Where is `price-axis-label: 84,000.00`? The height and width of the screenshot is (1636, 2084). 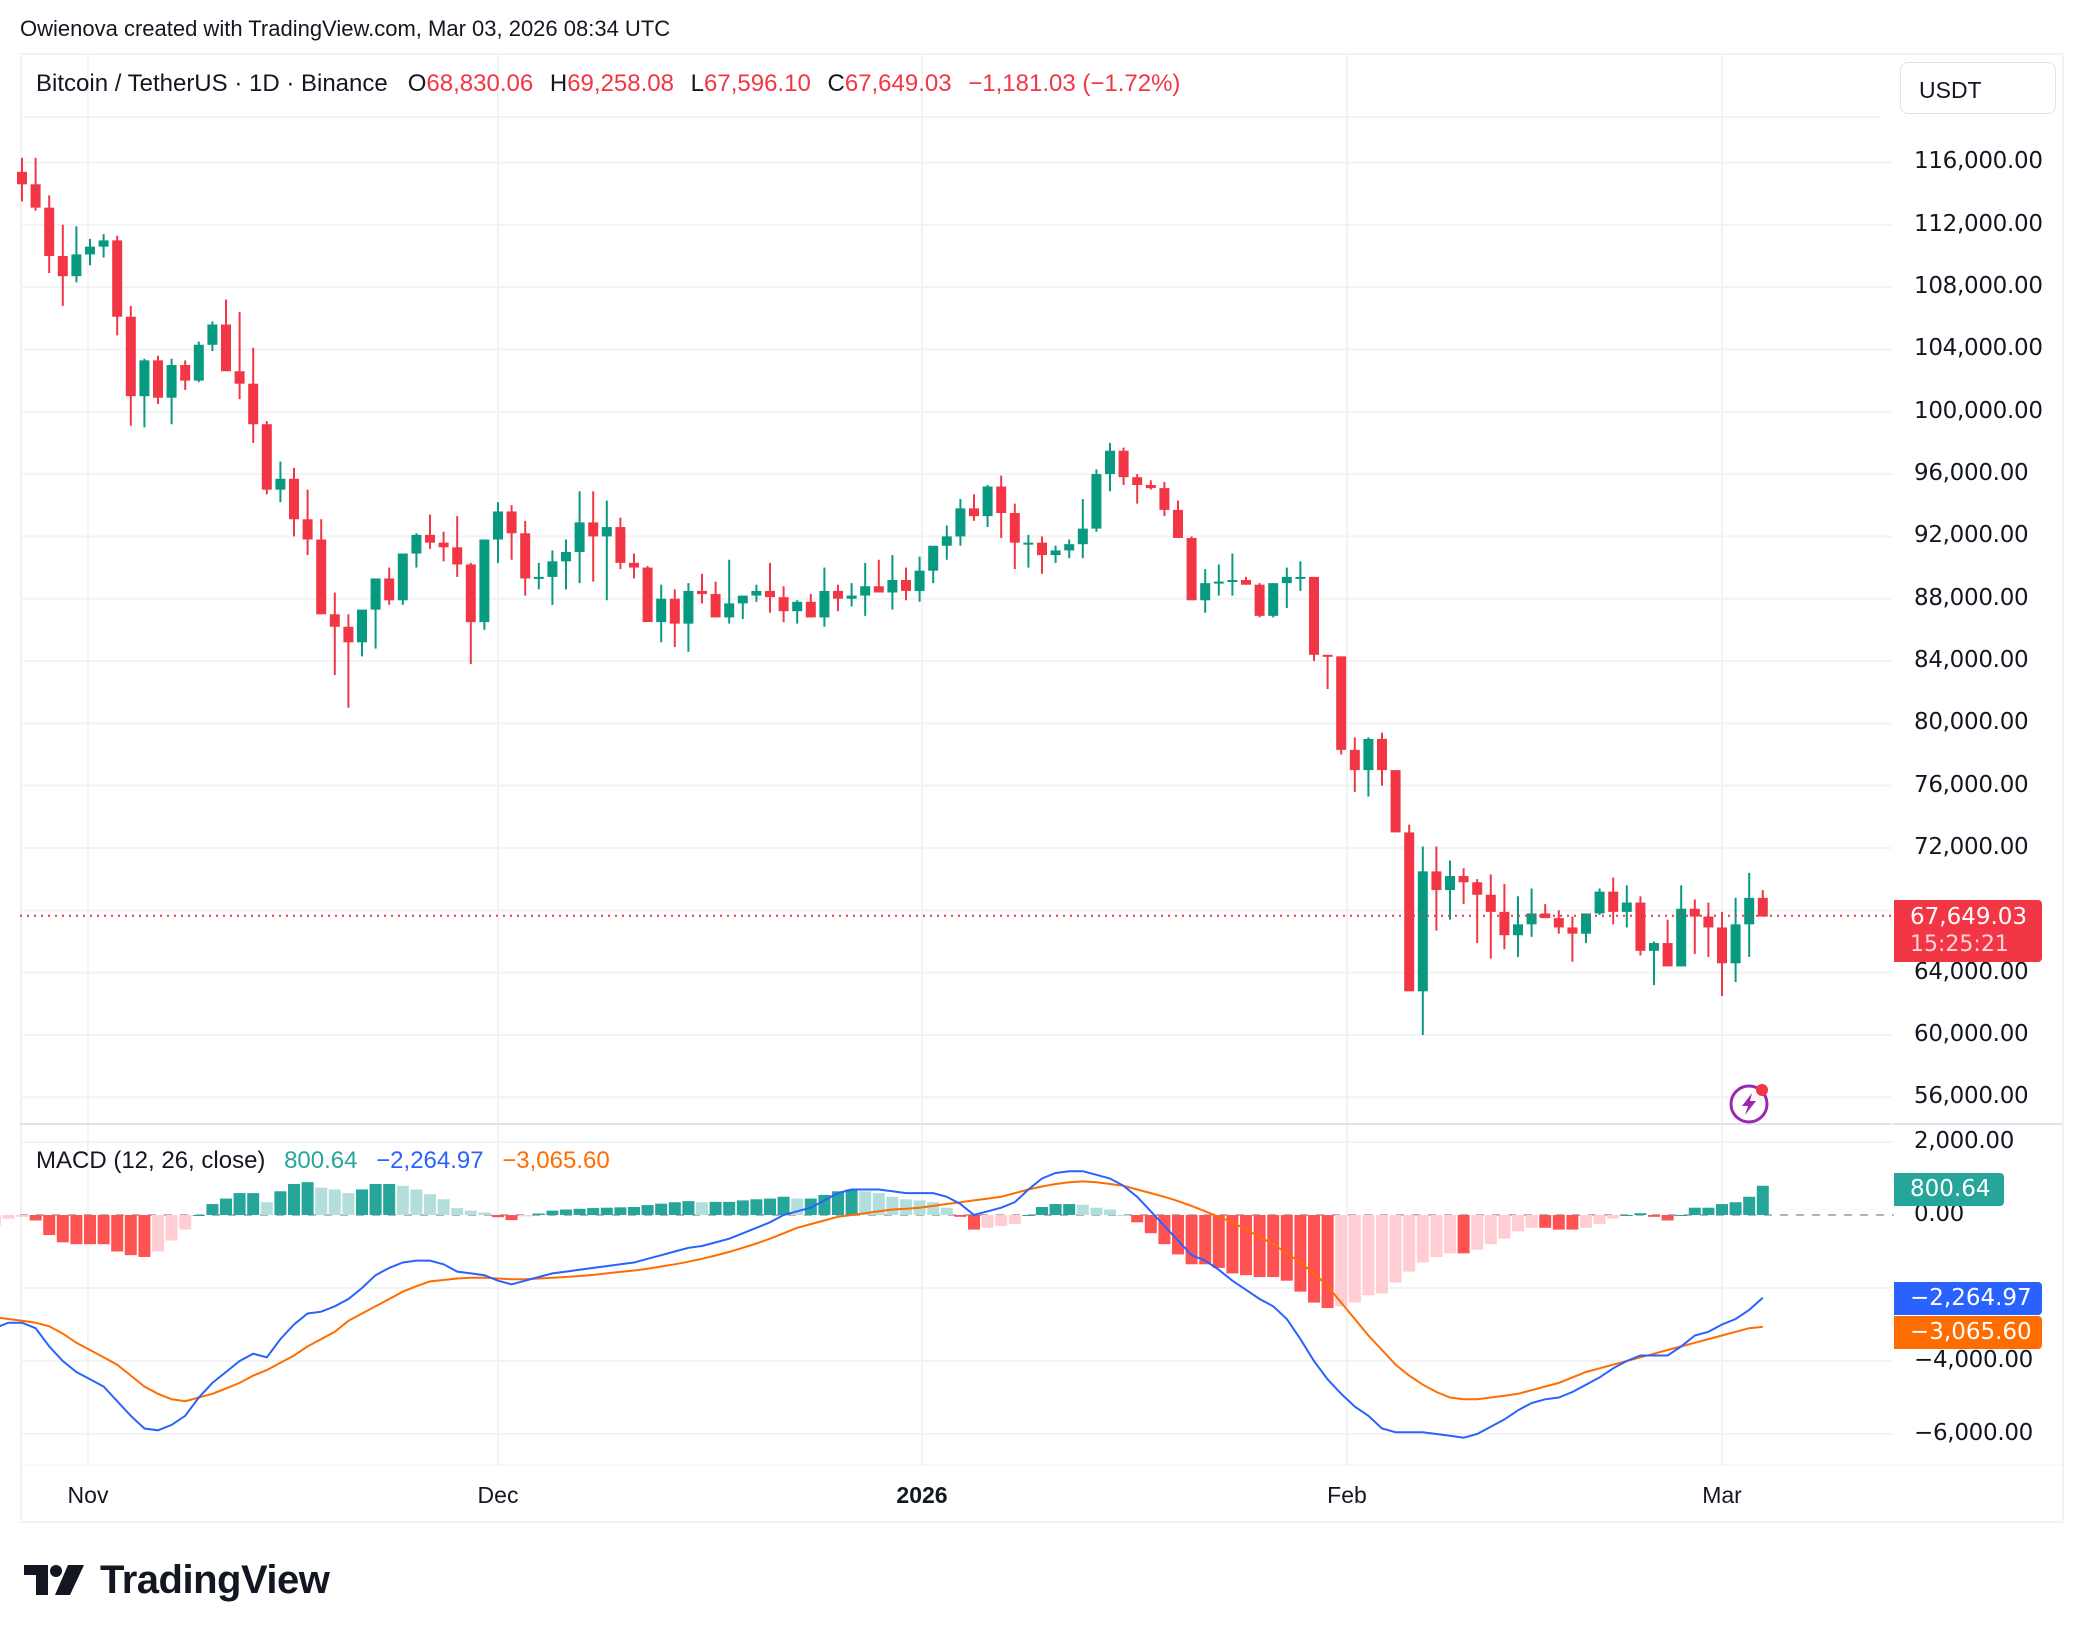
price-axis-label: 84,000.00 is located at coordinates (1971, 660).